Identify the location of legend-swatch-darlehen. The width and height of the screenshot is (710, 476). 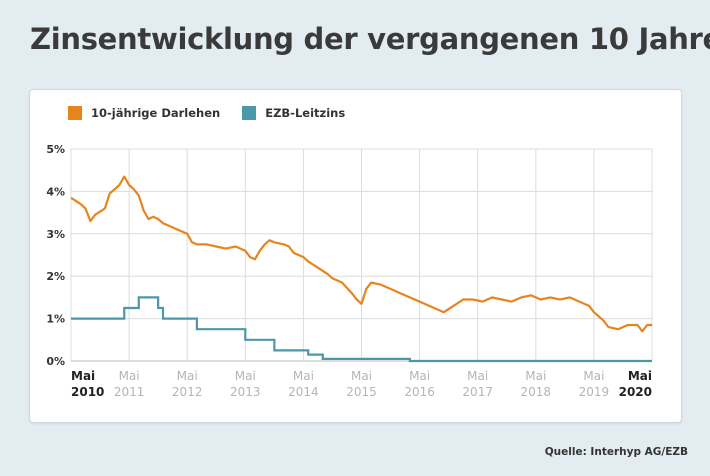
(75, 113).